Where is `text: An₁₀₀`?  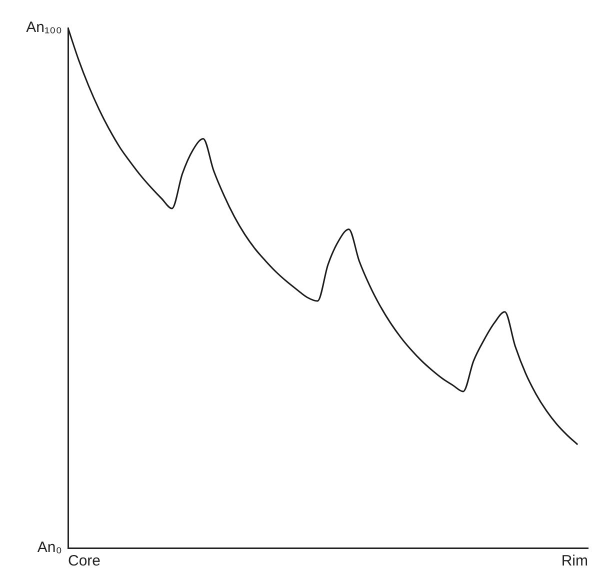 text: An₁₀₀ is located at coordinates (44, 27).